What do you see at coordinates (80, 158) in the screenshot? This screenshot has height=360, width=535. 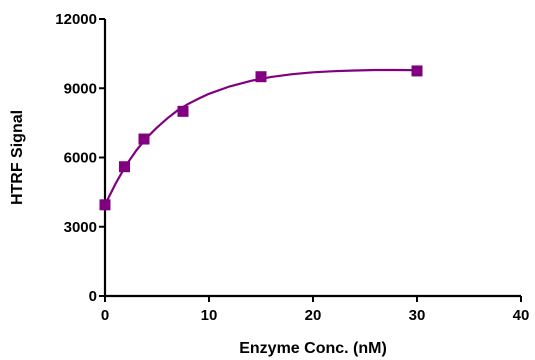 I see `y-tick-label: 6000` at bounding box center [80, 158].